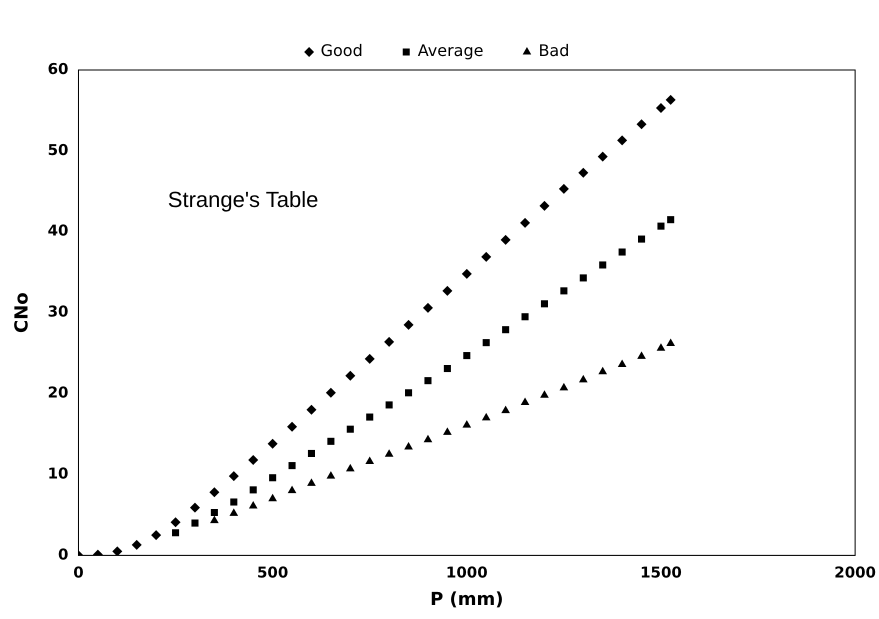  Describe the element at coordinates (58, 231) in the screenshot. I see `y-tick-label: 40` at that location.